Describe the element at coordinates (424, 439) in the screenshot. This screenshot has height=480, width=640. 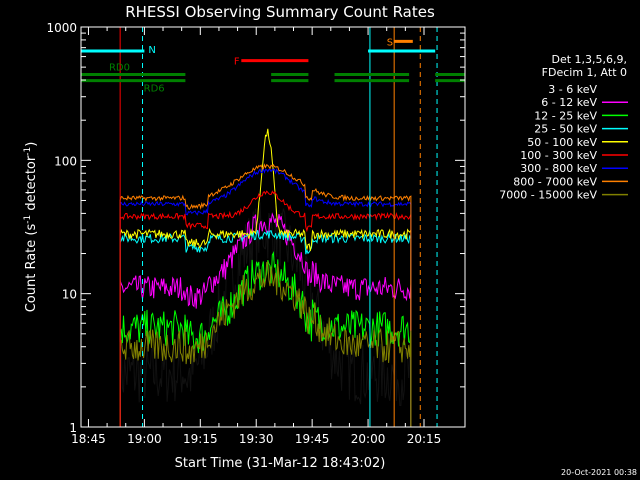
I see `x-tick-label: 20:15` at that location.